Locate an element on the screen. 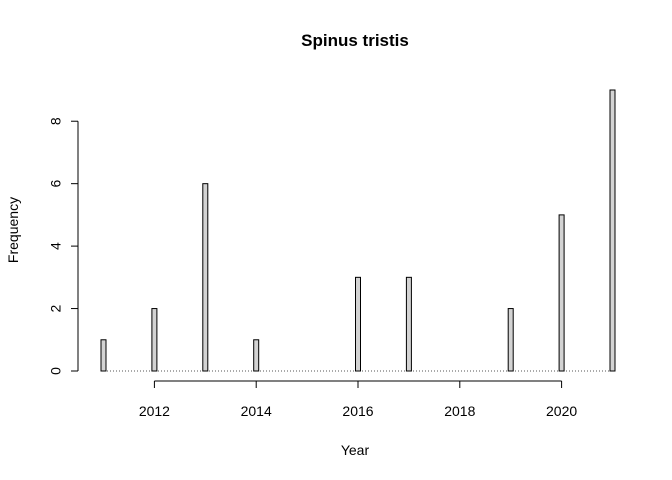 Image resolution: width=672 pixels, height=480 pixels. bar-2011 is located at coordinates (103, 355).